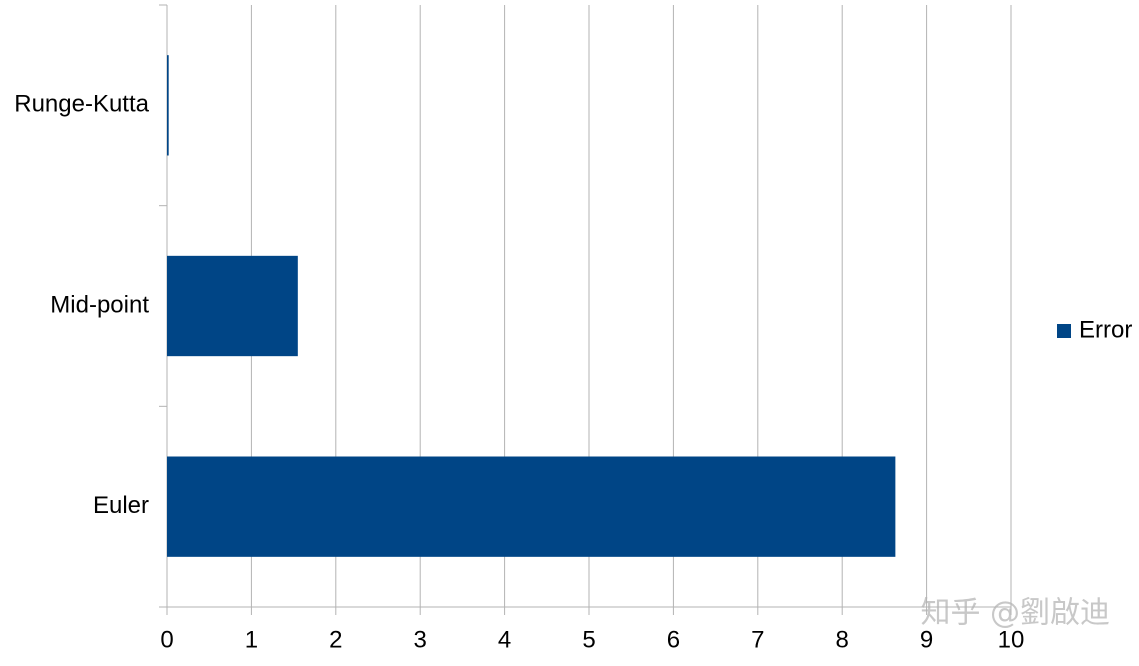 The height and width of the screenshot is (666, 1139). I want to click on y-tick-label: Mid-point, so click(99, 304).